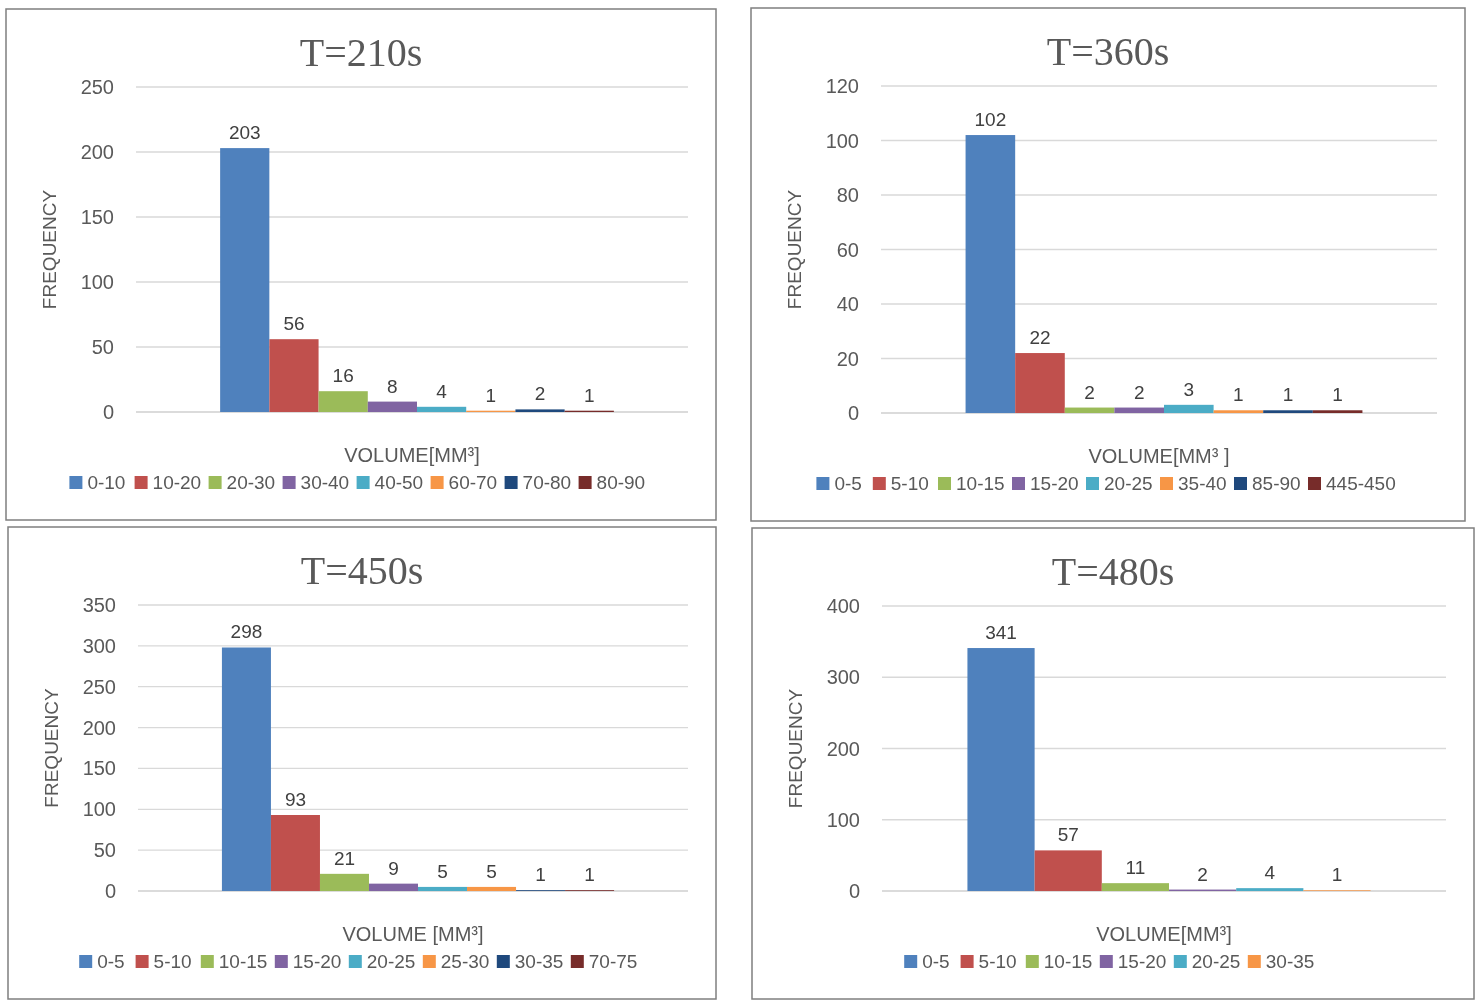  What do you see at coordinates (393, 868) in the screenshot?
I see `data-label: 9` at bounding box center [393, 868].